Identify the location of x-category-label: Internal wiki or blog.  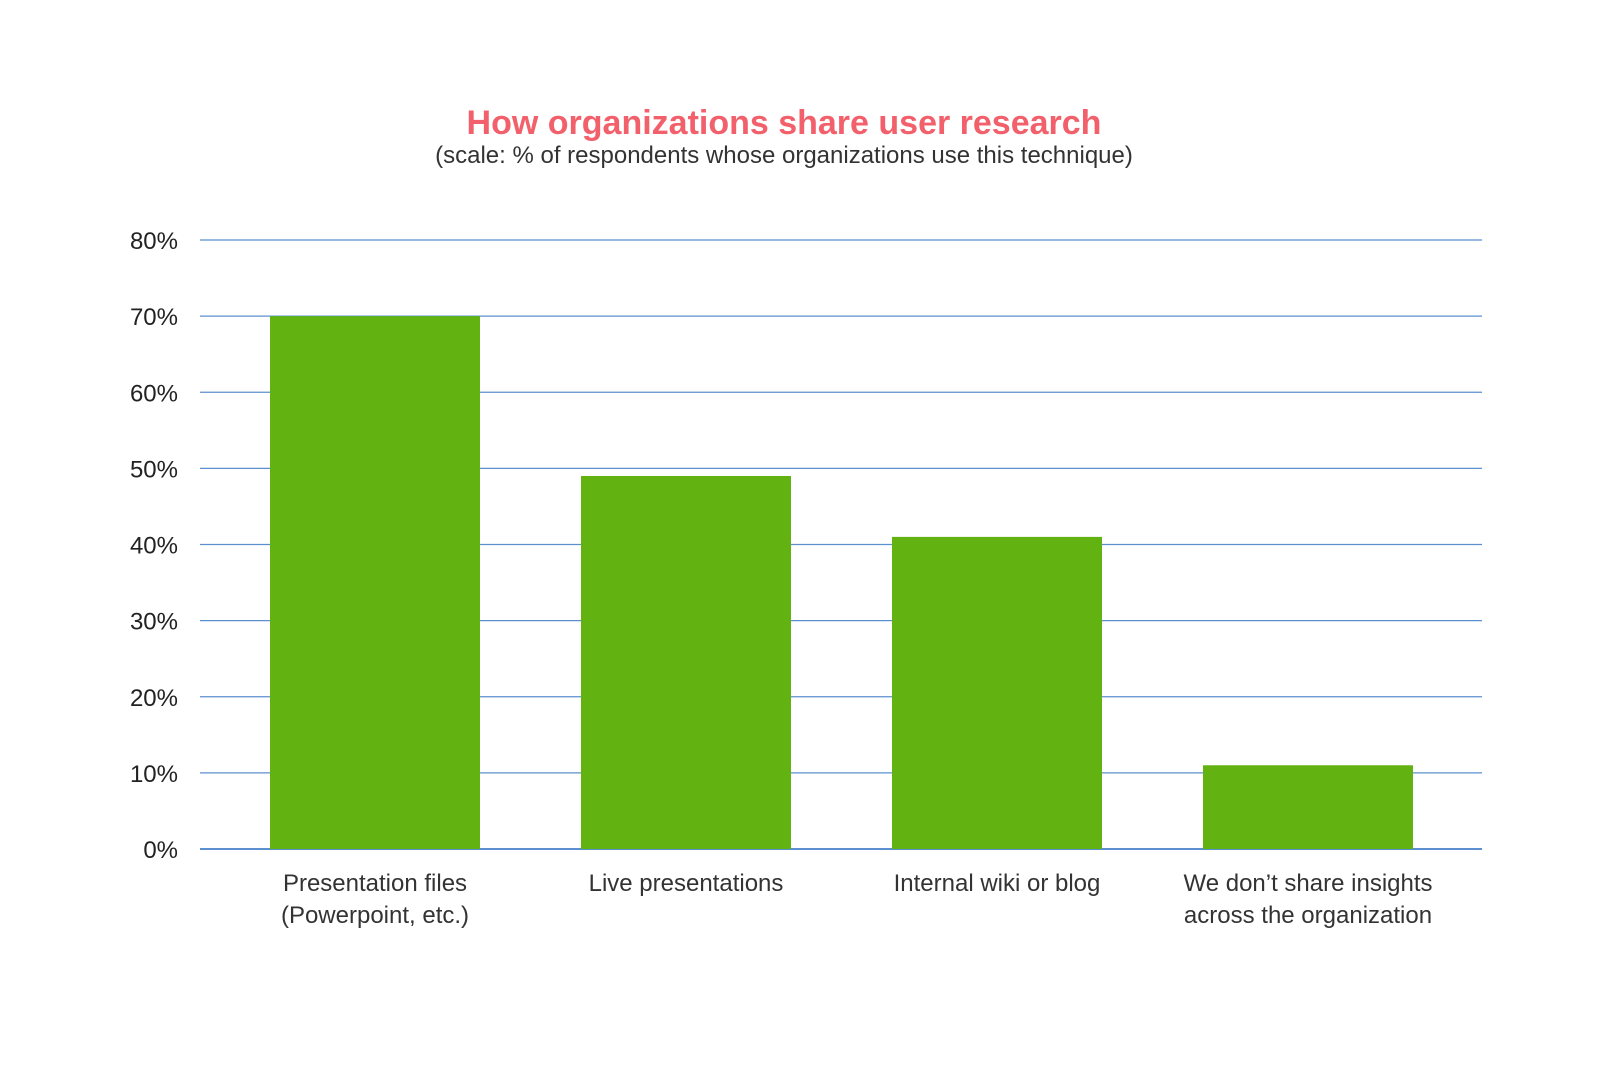
(997, 883).